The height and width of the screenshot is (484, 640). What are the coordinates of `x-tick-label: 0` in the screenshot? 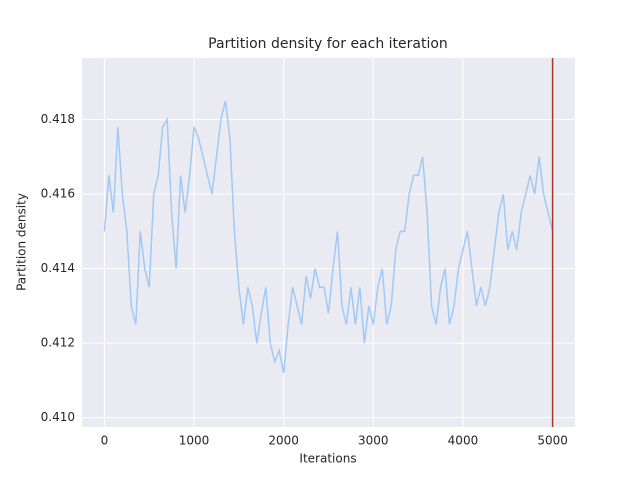 It's located at (105, 441).